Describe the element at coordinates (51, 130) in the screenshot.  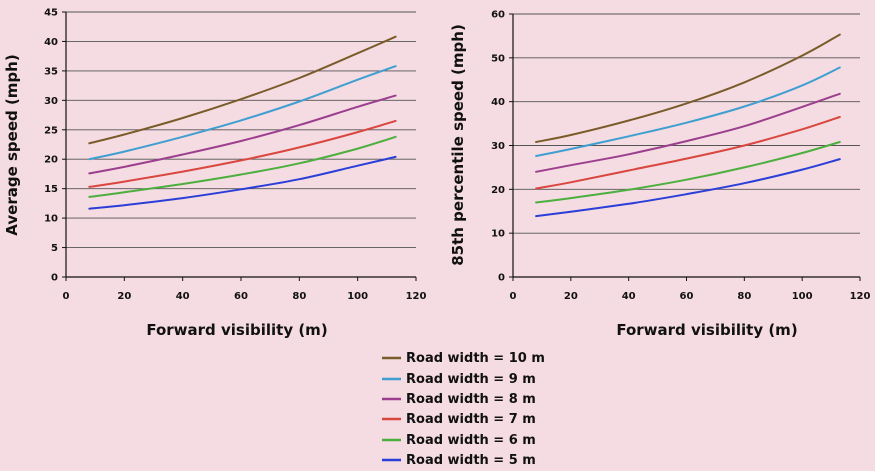
I see `y-tick-label: 25` at that location.